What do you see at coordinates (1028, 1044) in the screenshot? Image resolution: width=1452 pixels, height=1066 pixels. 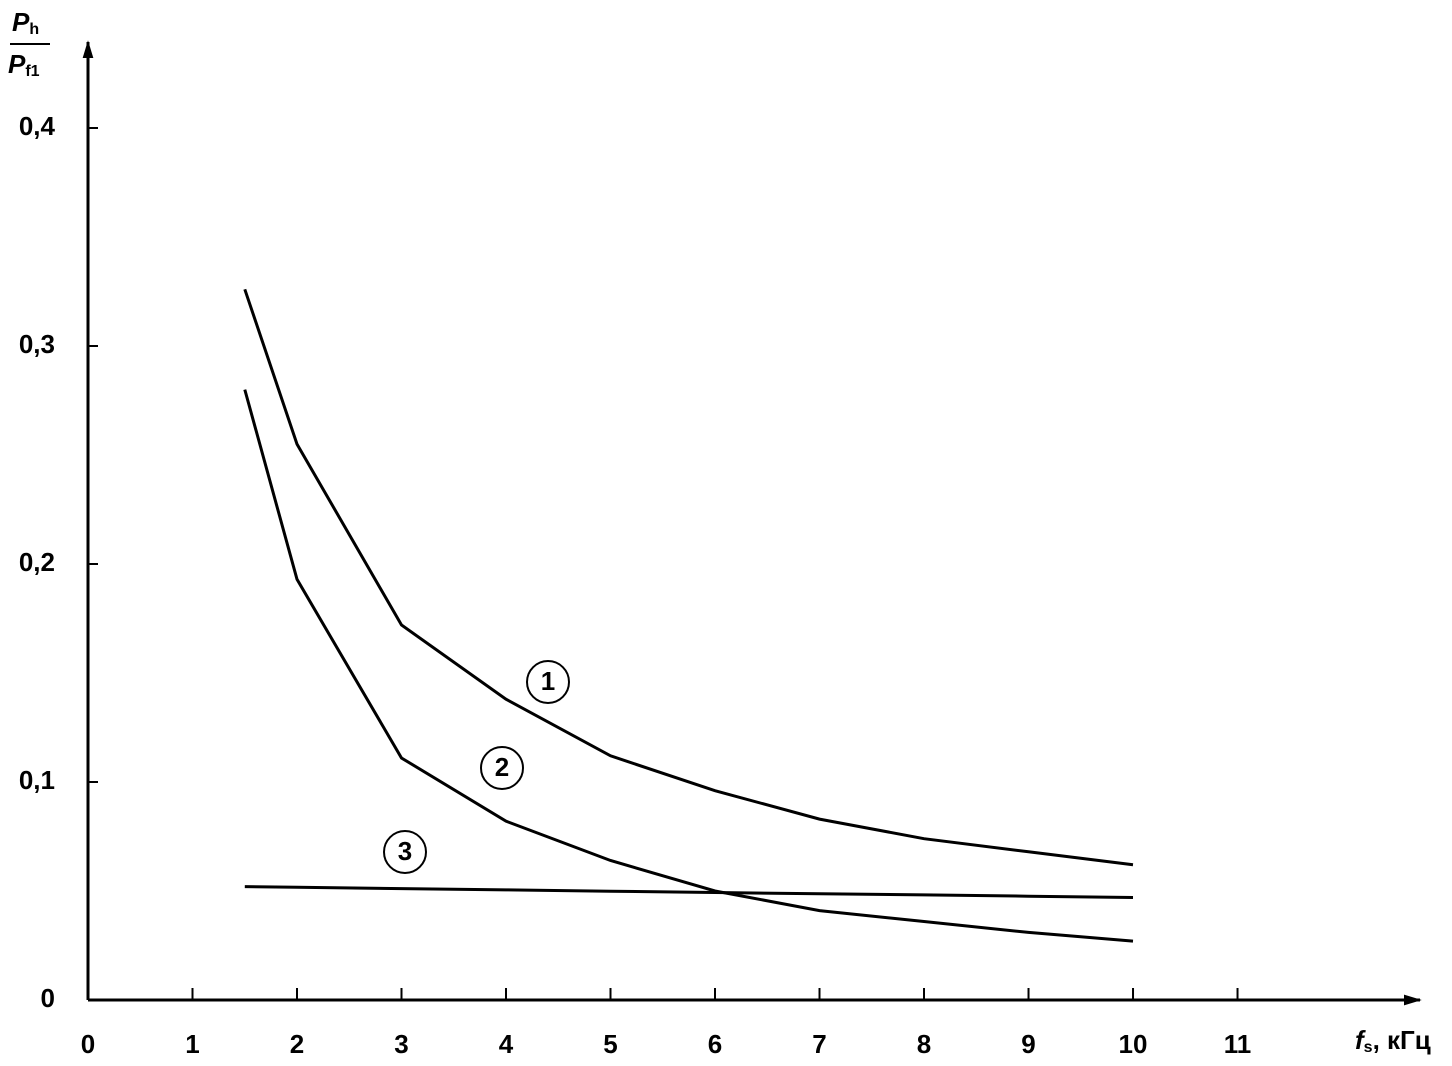 I see `x-tick-label: 9` at bounding box center [1028, 1044].